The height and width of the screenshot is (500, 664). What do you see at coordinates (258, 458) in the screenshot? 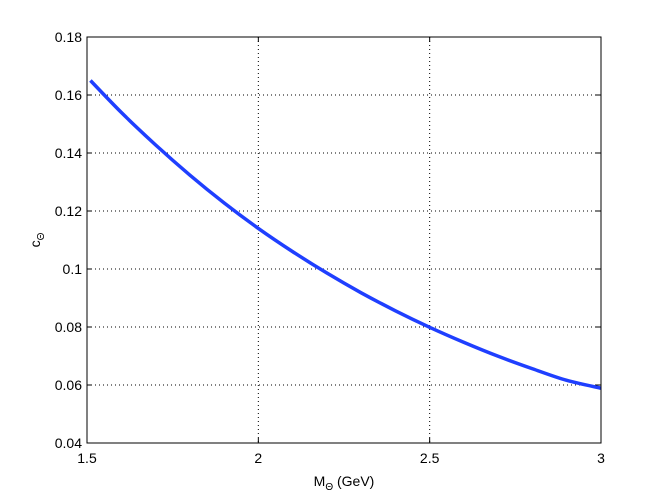
I see `x-tick-label: 2` at bounding box center [258, 458].